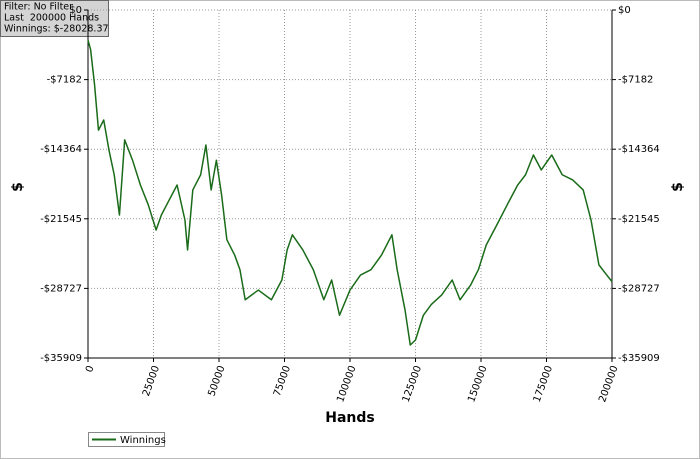 Image resolution: width=700 pixels, height=459 pixels. Describe the element at coordinates (678, 187) in the screenshot. I see `y2-axis-title: $` at that location.